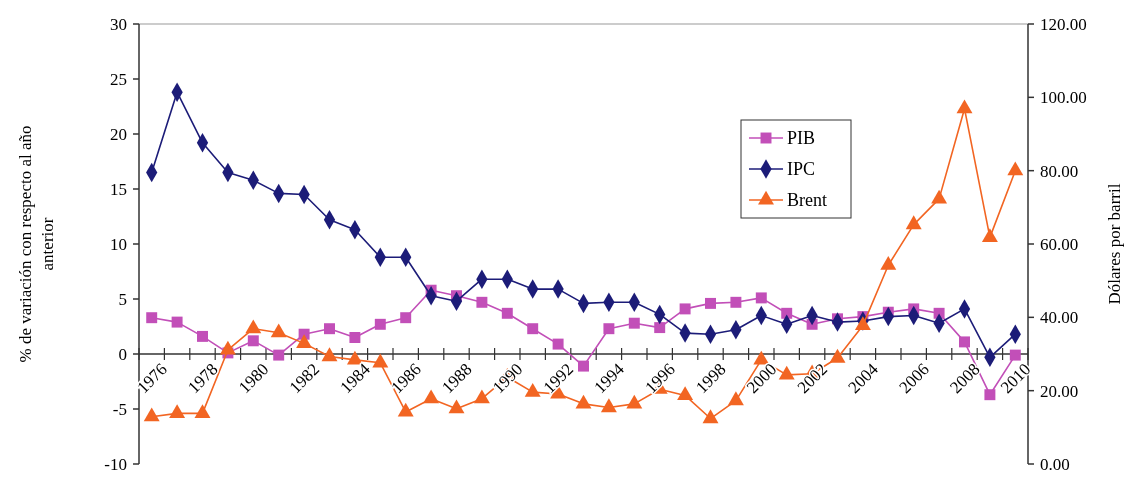 The image size is (1143, 484). I want to click on y2-tick-label: 80.00, so click(1059, 171).